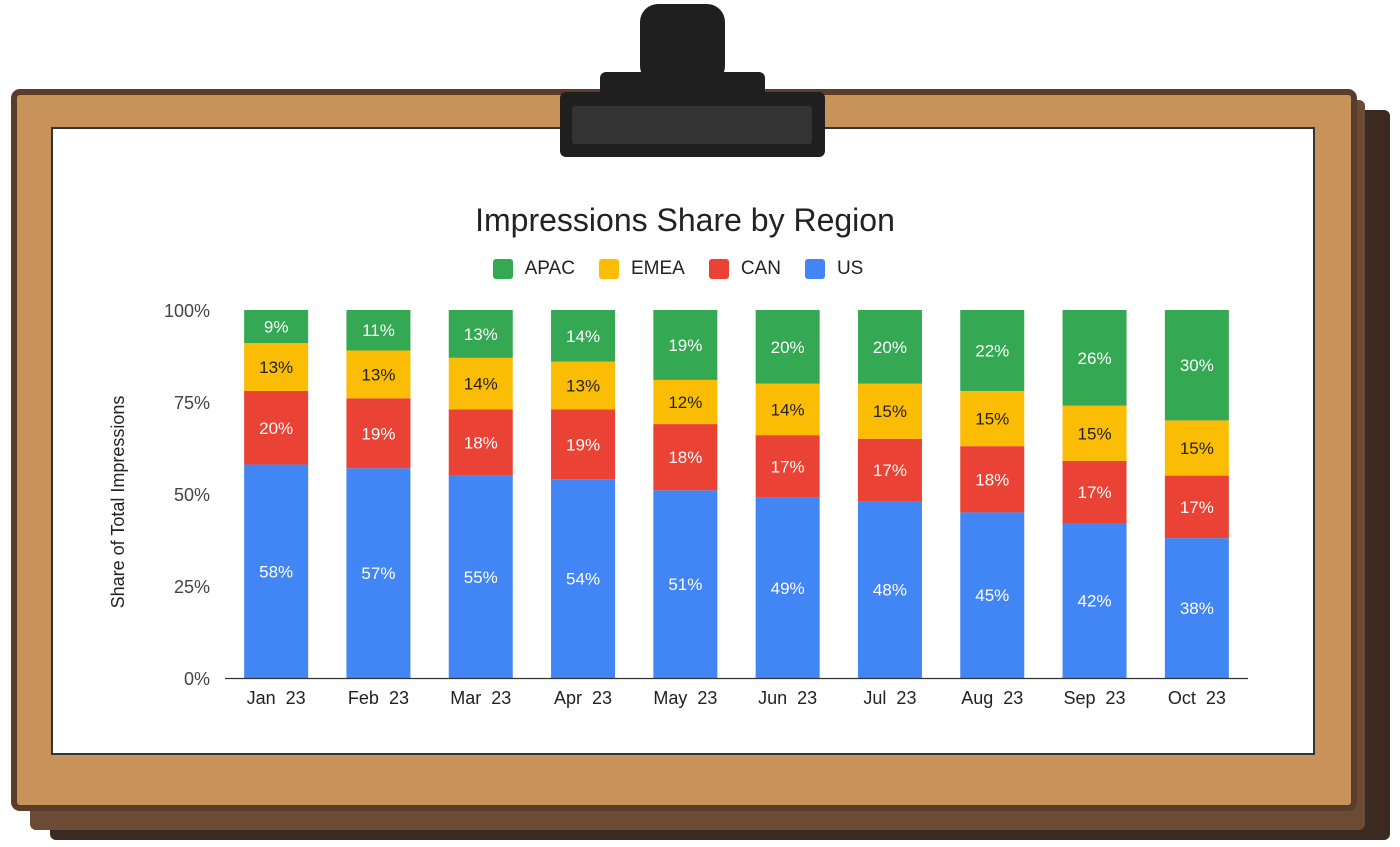 The width and height of the screenshot is (1400, 847). I want to click on data-label: 57%, so click(378, 573).